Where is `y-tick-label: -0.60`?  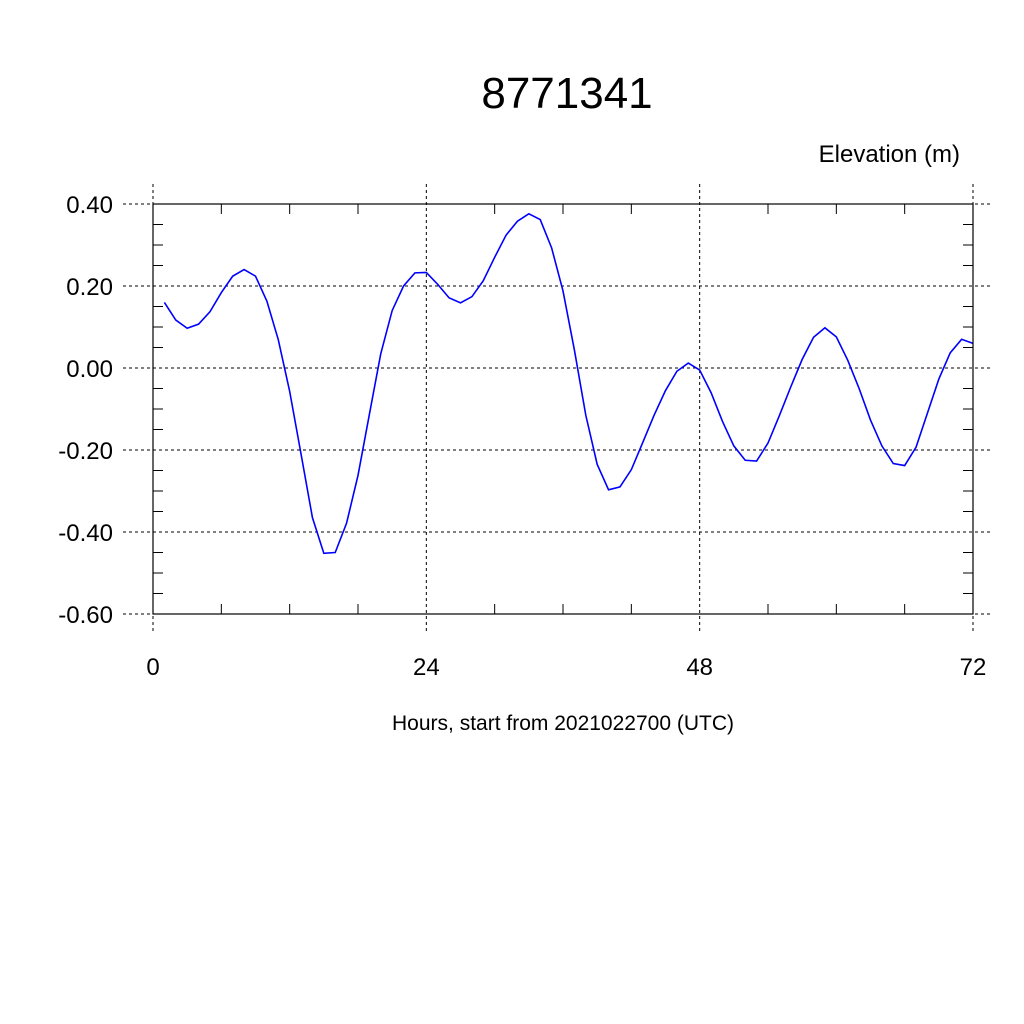 y-tick-label: -0.60 is located at coordinates (85, 615).